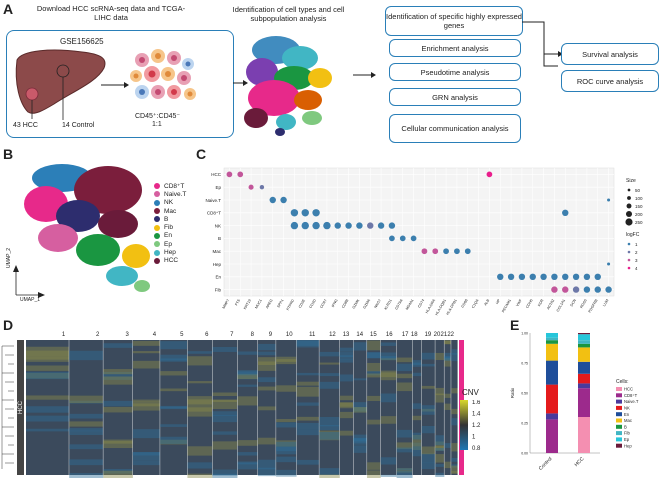 Image resolution: width=664 pixels, height=481 pixels. Describe the element at coordinates (9, 257) in the screenshot. I see `umap-y-label: UMAP_2` at that location.